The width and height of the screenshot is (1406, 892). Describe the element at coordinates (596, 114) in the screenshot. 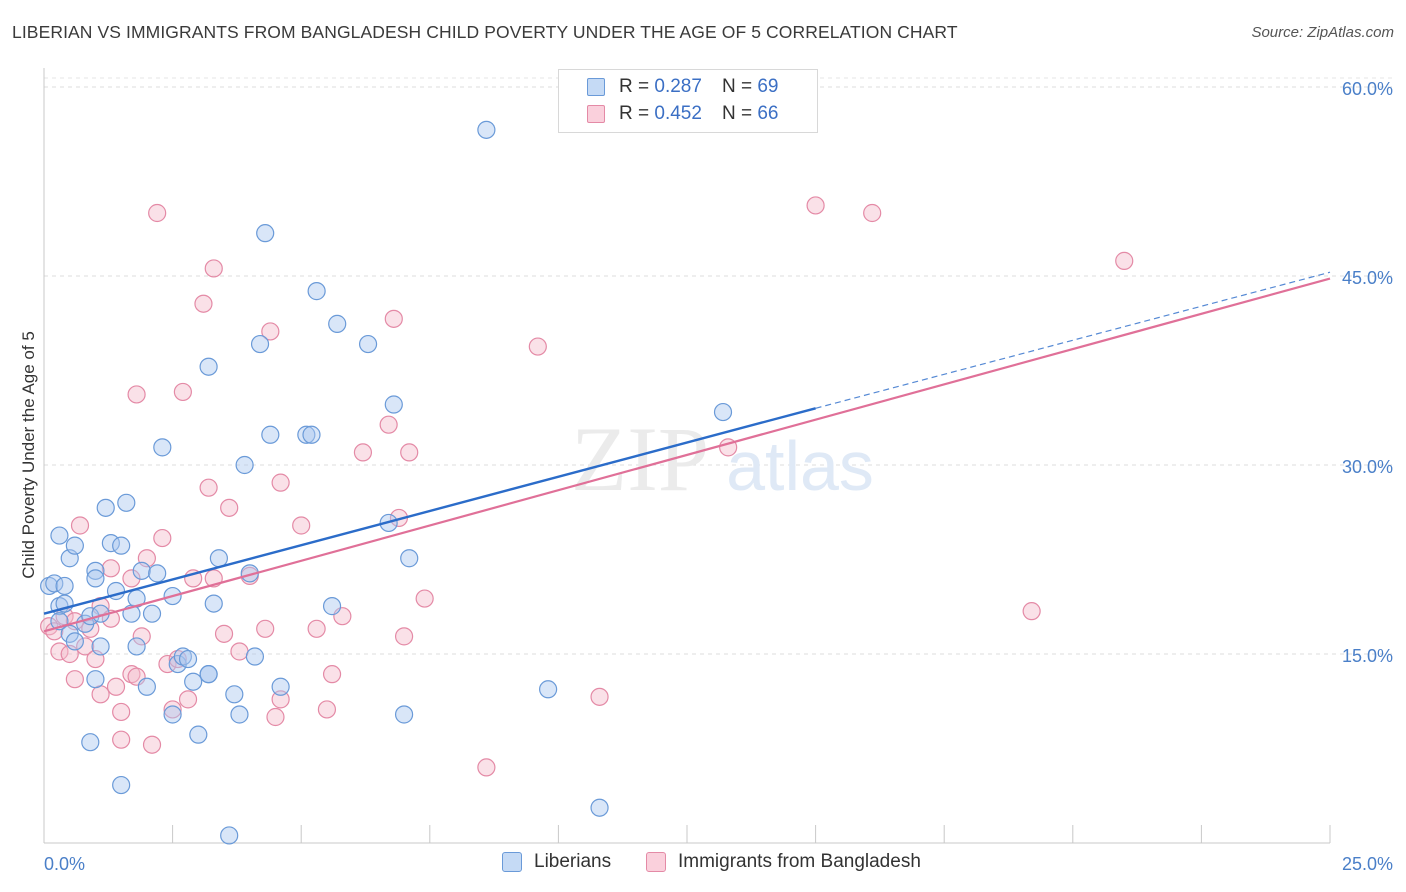

I see `bangladesh-swatch` at that location.